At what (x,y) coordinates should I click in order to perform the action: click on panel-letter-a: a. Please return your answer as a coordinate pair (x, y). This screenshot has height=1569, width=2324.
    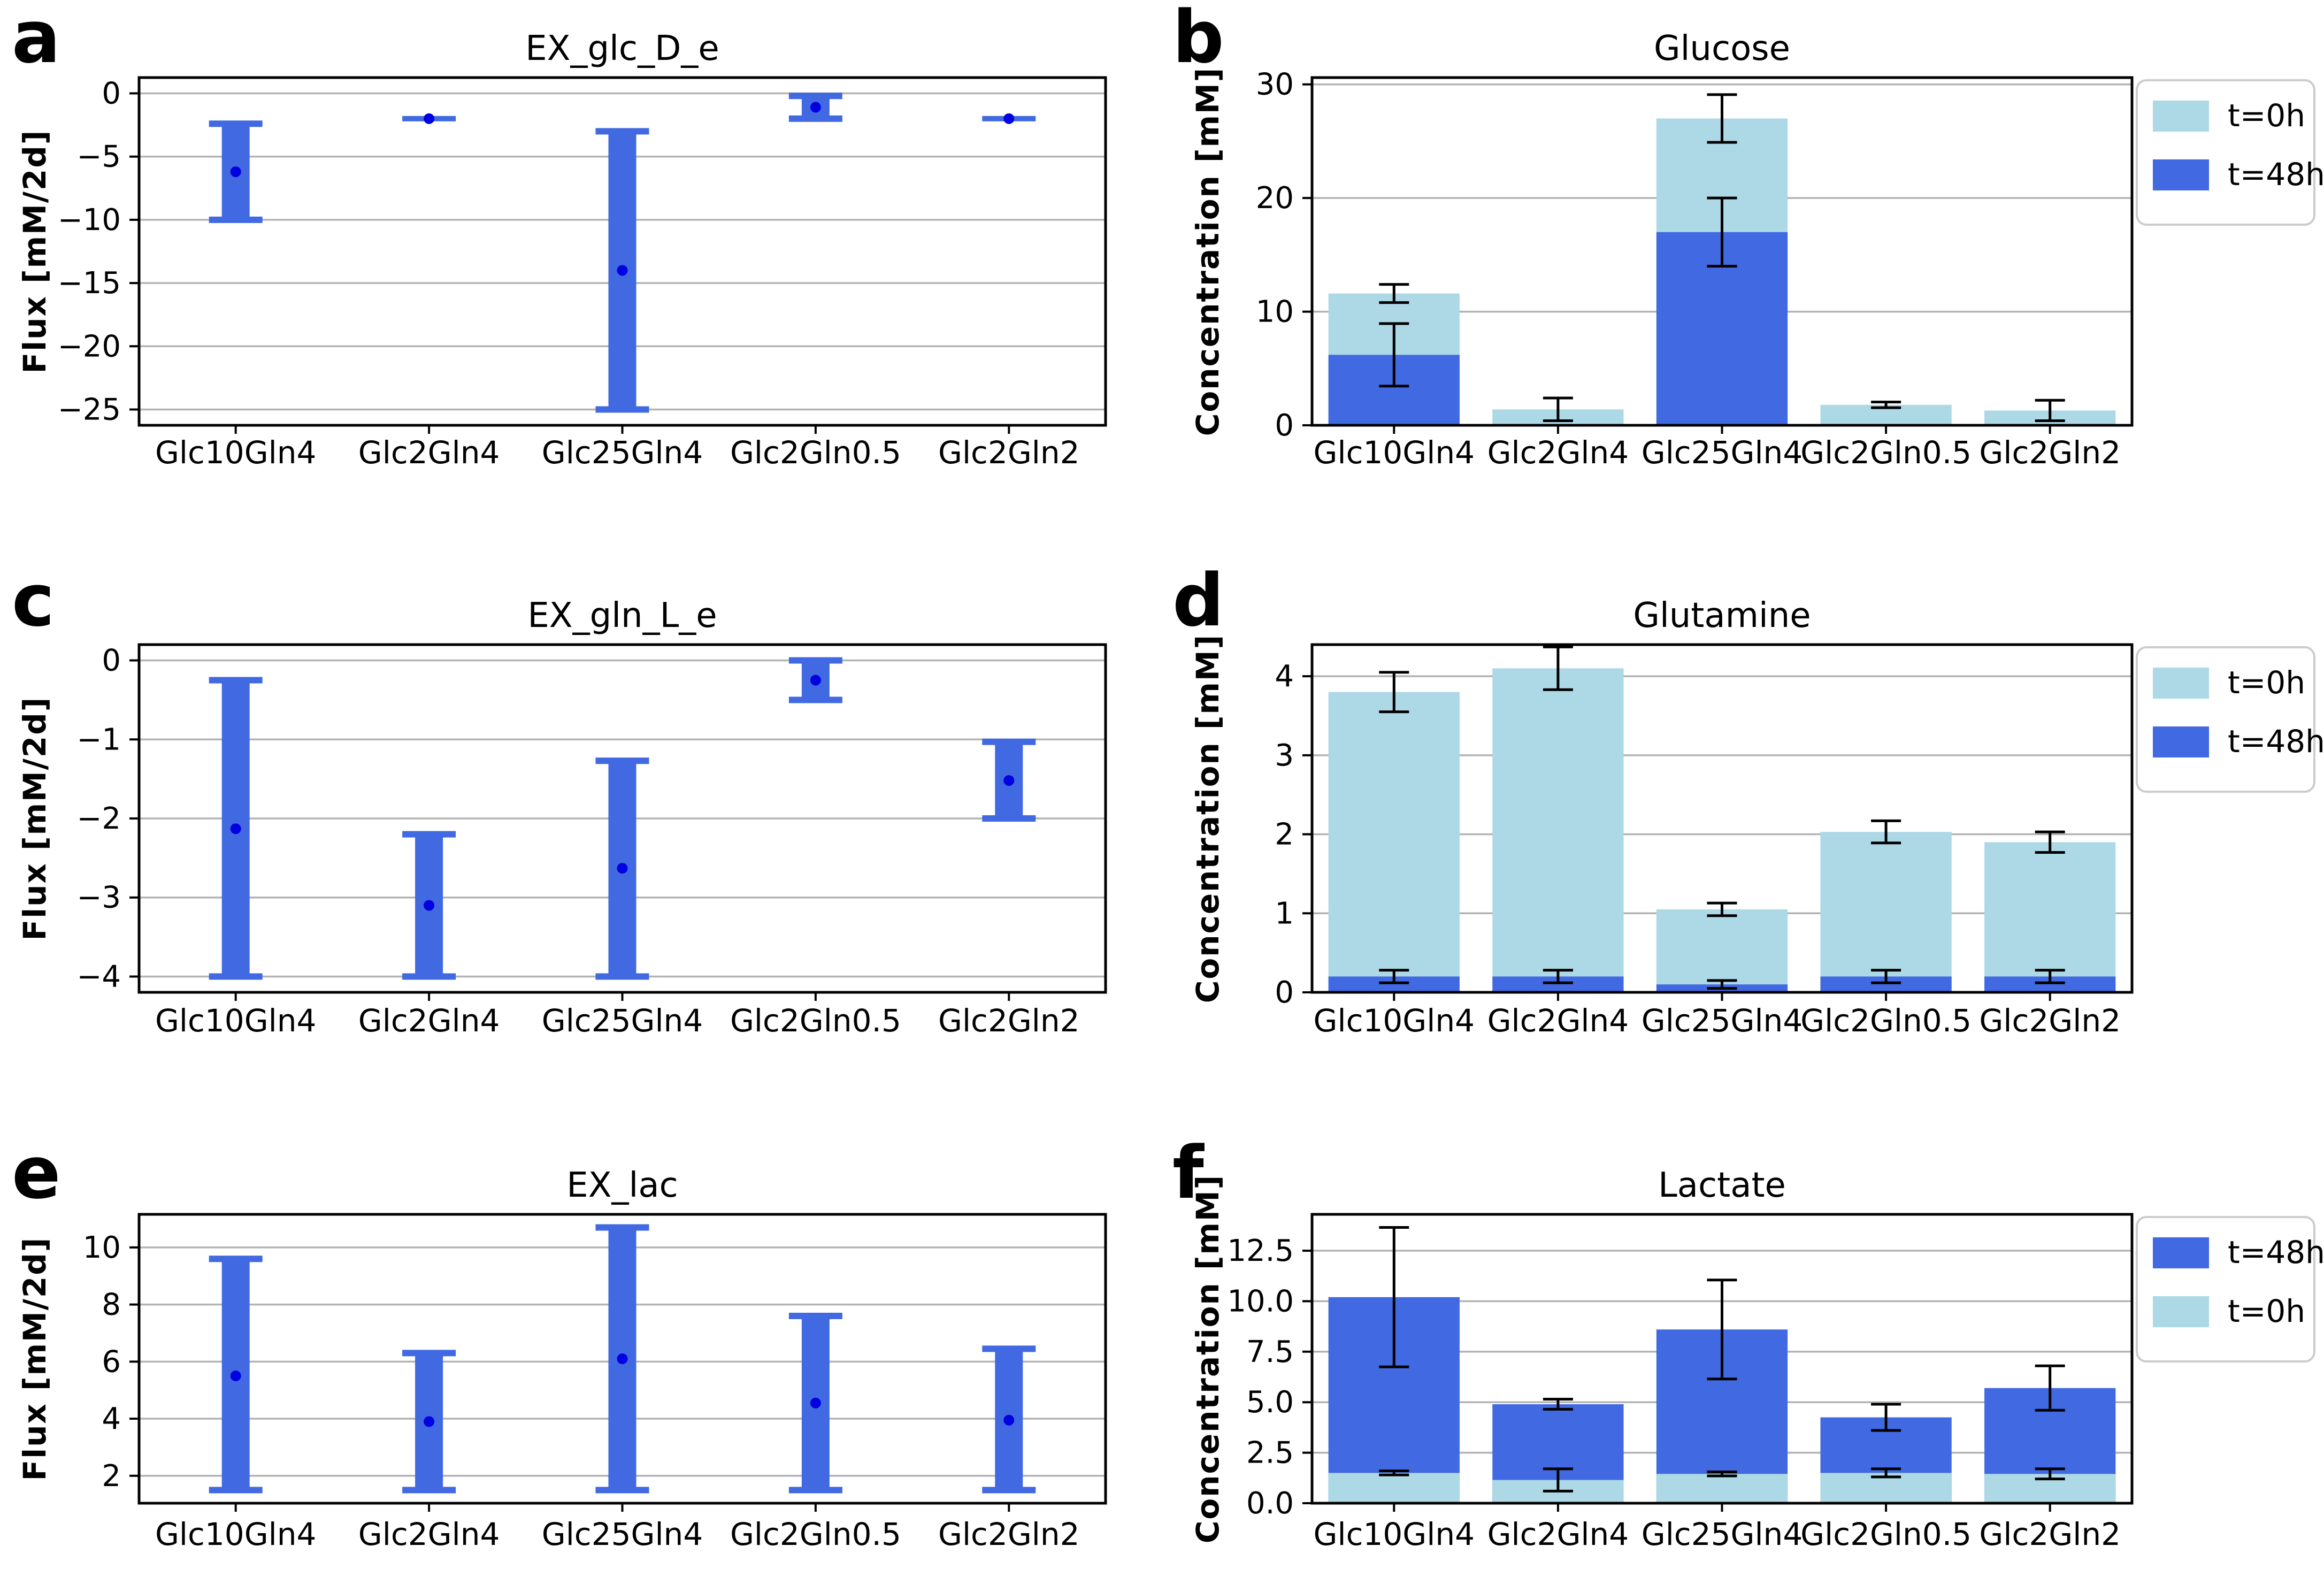
    Looking at the image, I should click on (36, 40).